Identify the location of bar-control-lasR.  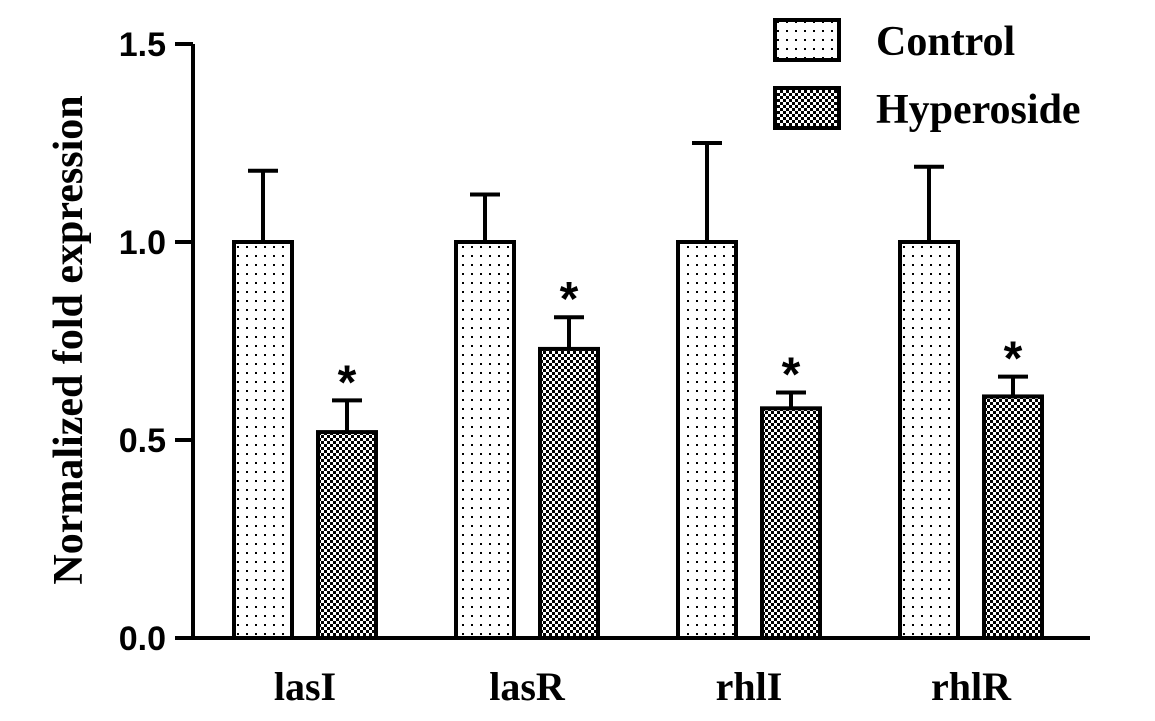
(485, 440).